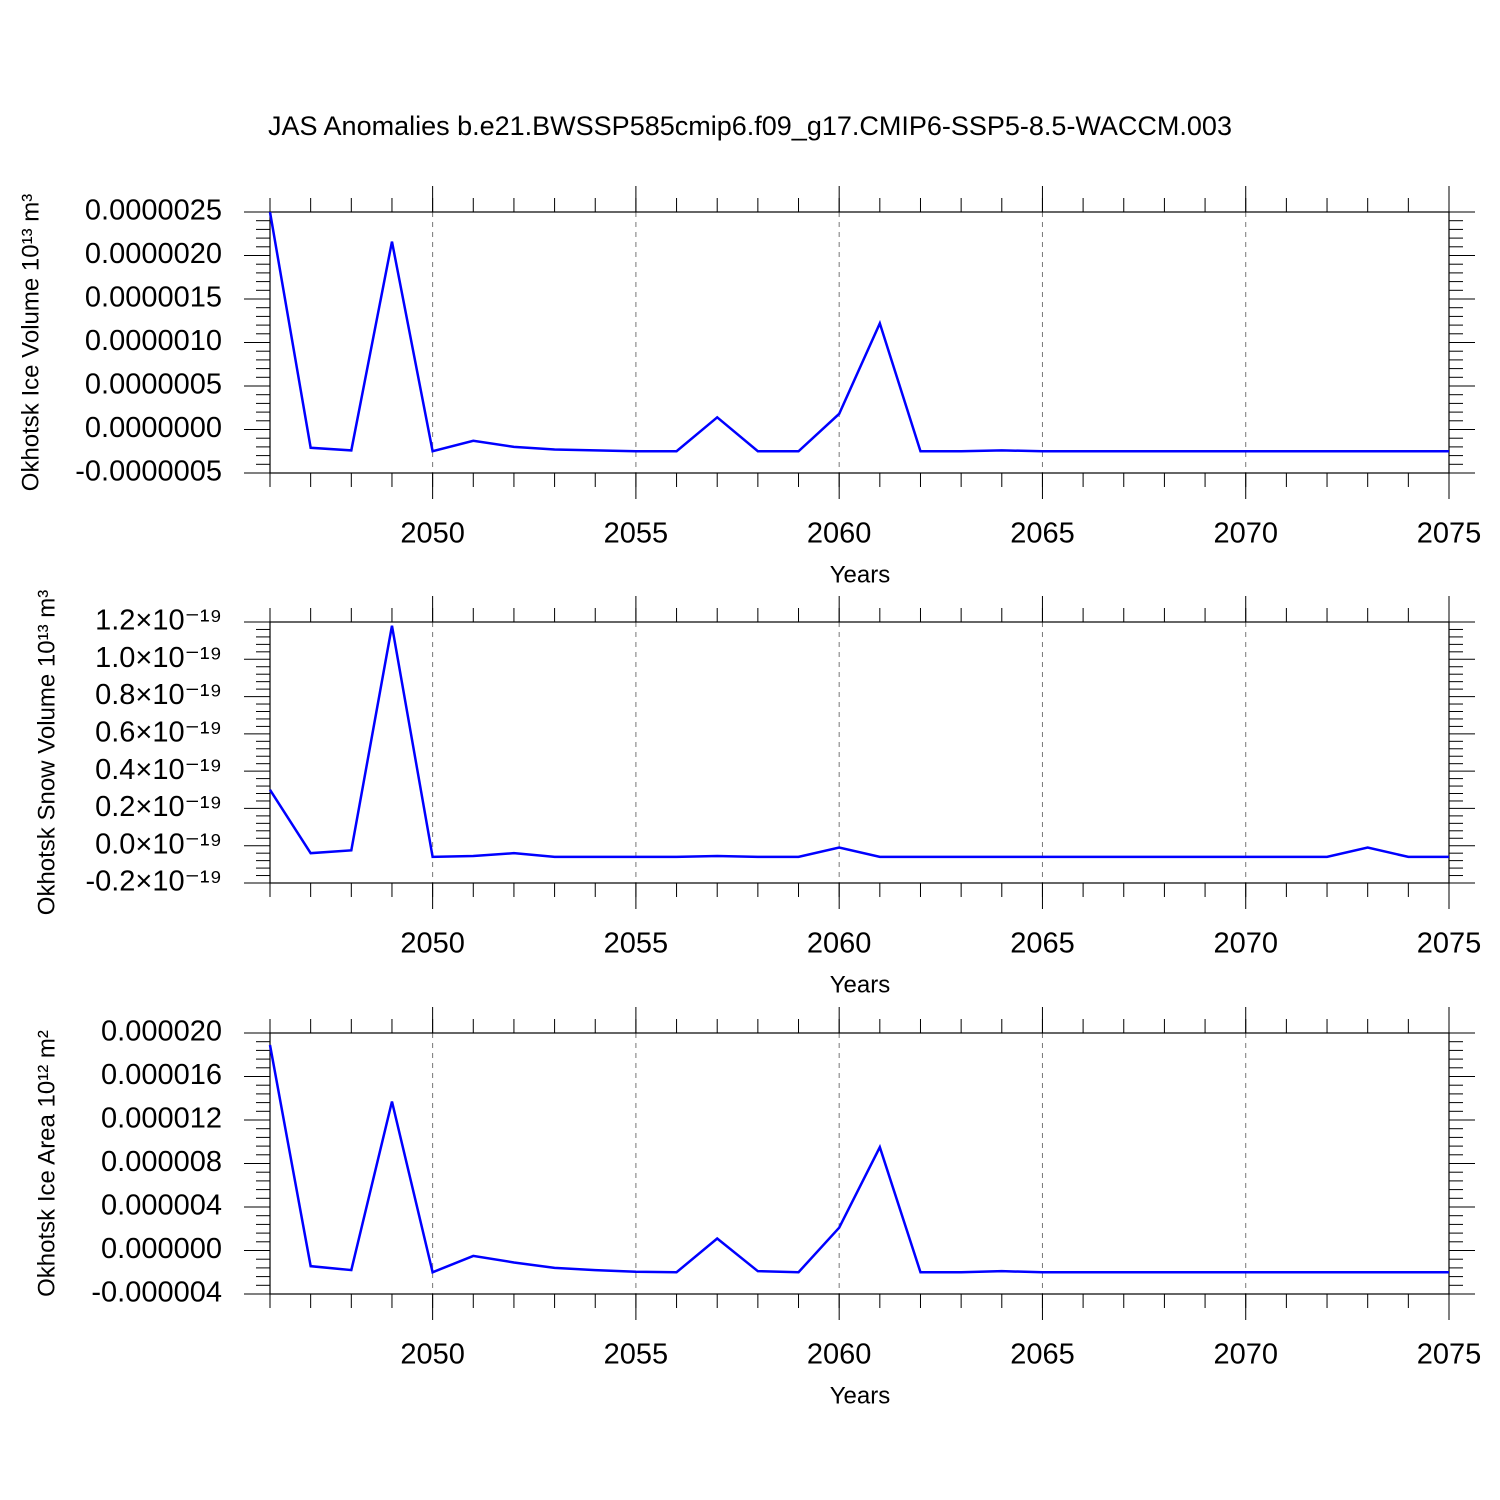  What do you see at coordinates (158, 770) in the screenshot?
I see `y-tick-label: 0.4×10⁻¹⁹` at bounding box center [158, 770].